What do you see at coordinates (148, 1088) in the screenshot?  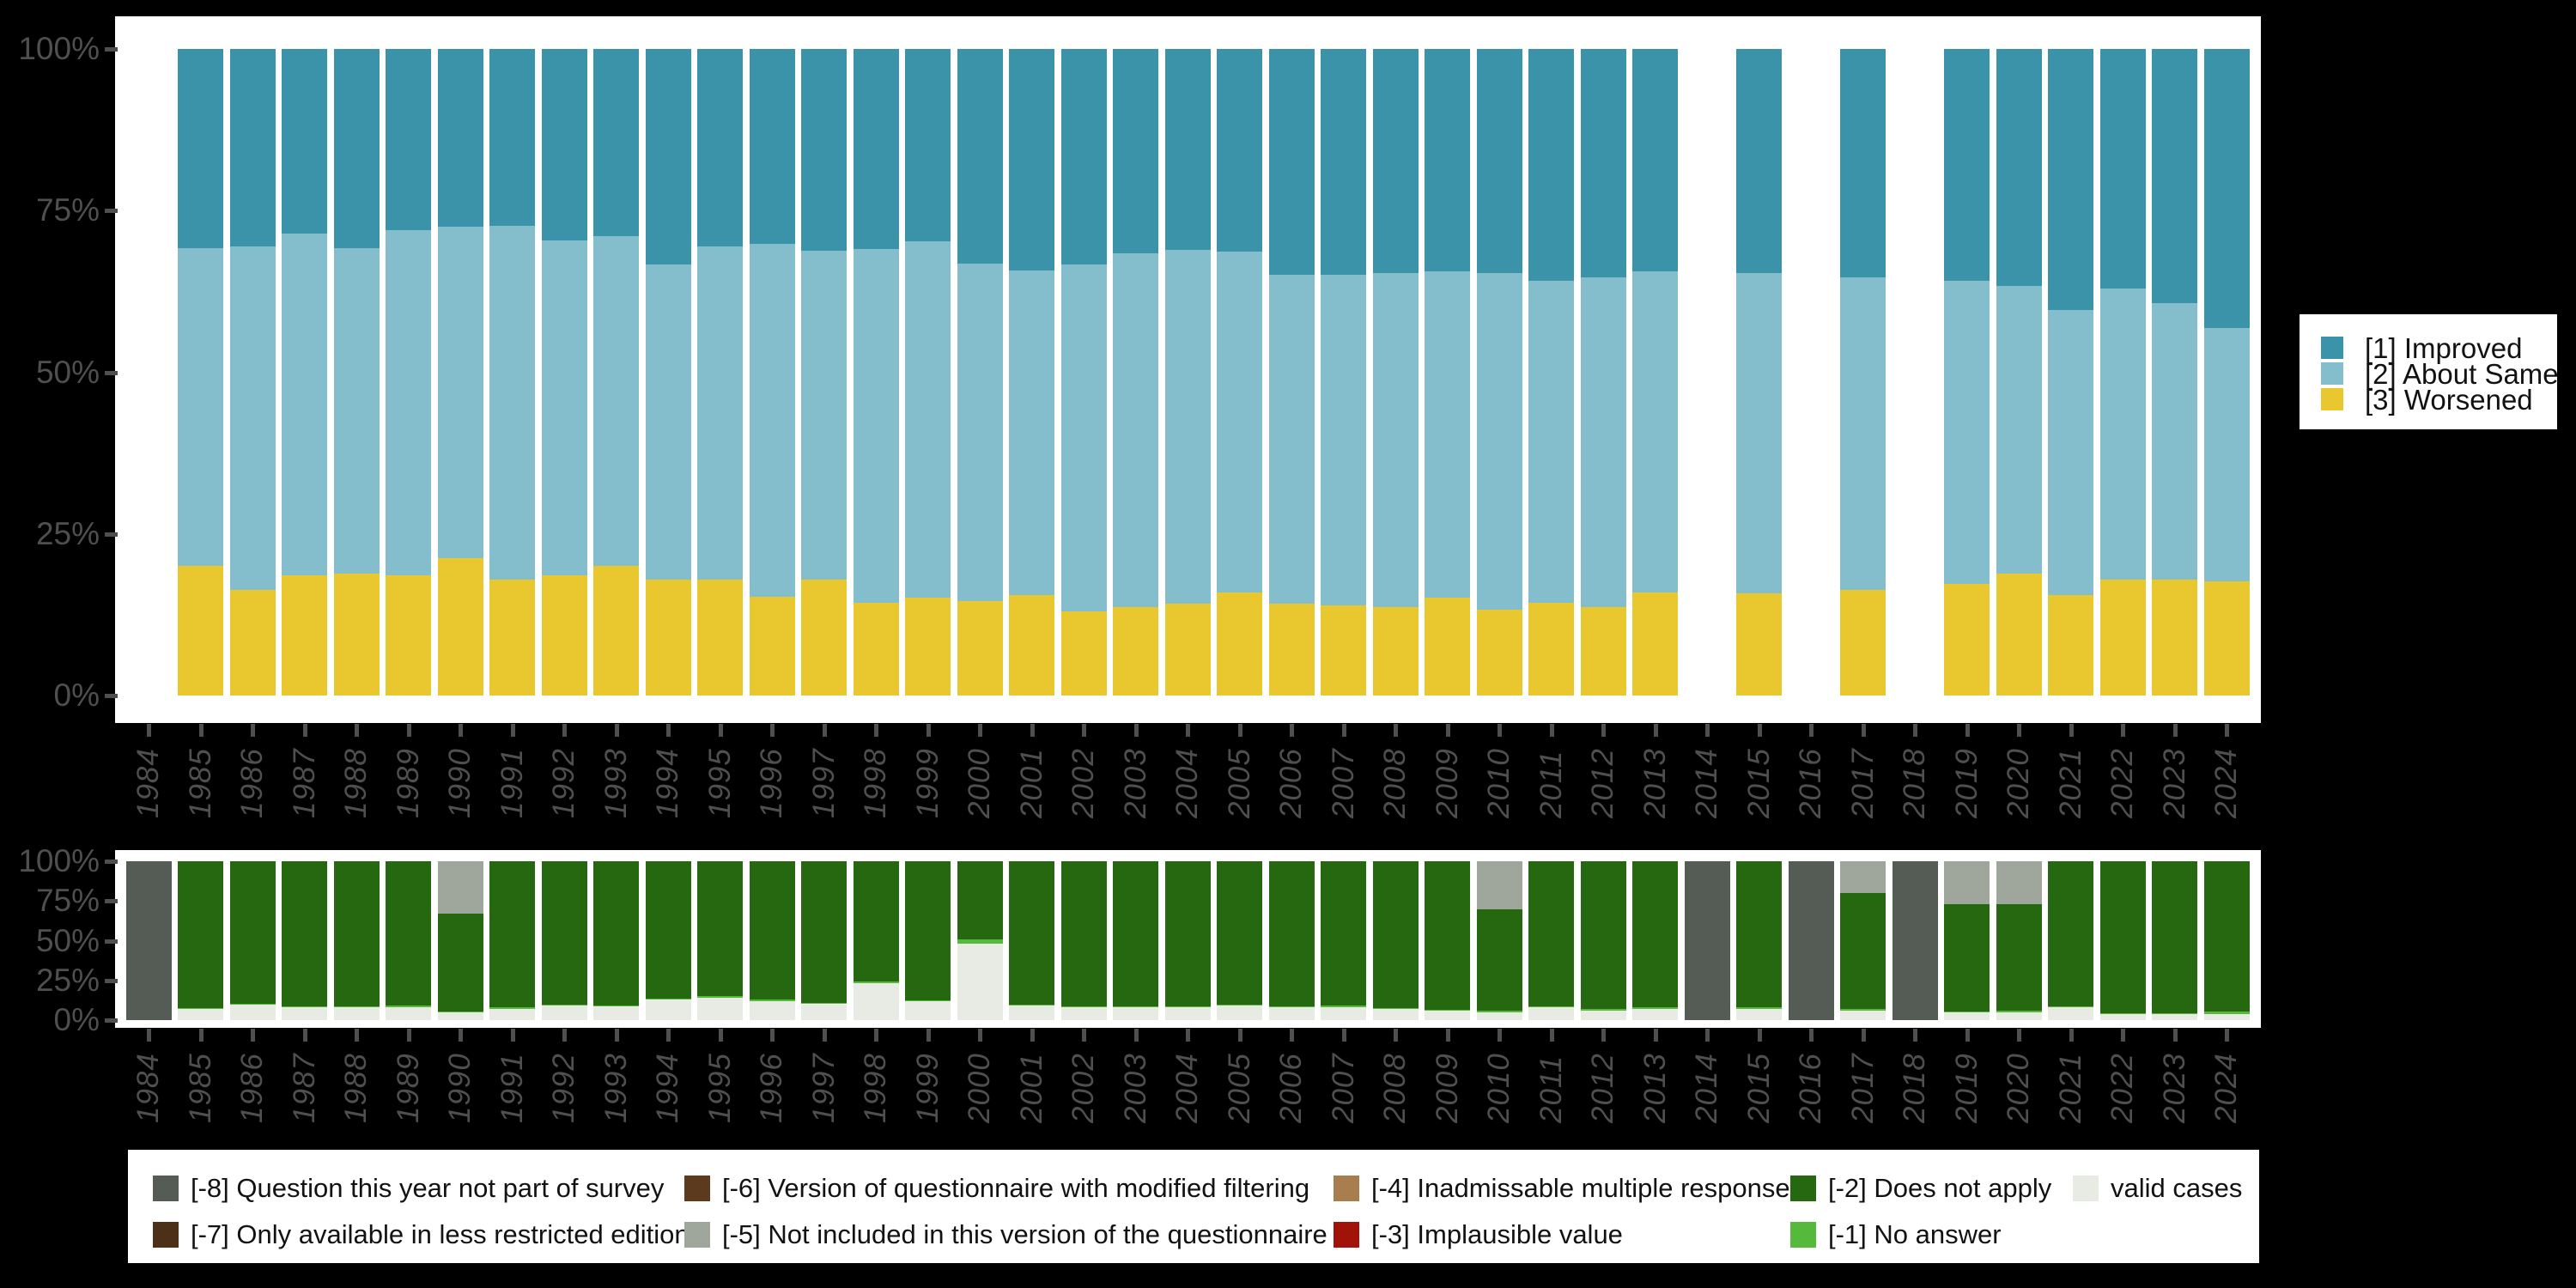 I see `x-axis-year-label: 1984` at bounding box center [148, 1088].